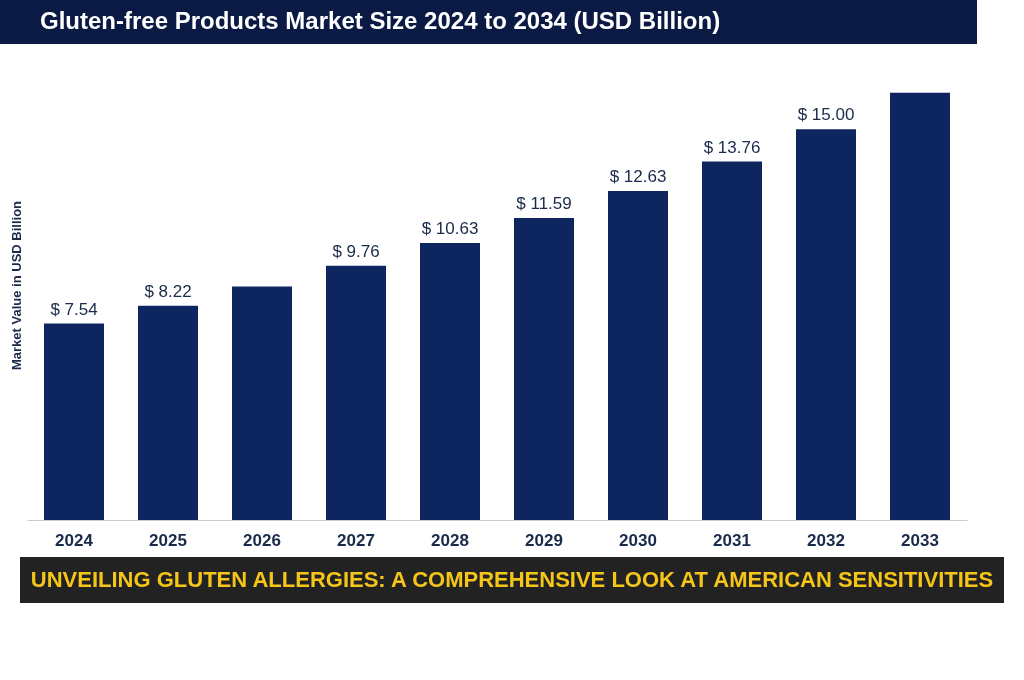 The height and width of the screenshot is (680, 1024). What do you see at coordinates (262, 540) in the screenshot?
I see `x-tick-label: 2026` at bounding box center [262, 540].